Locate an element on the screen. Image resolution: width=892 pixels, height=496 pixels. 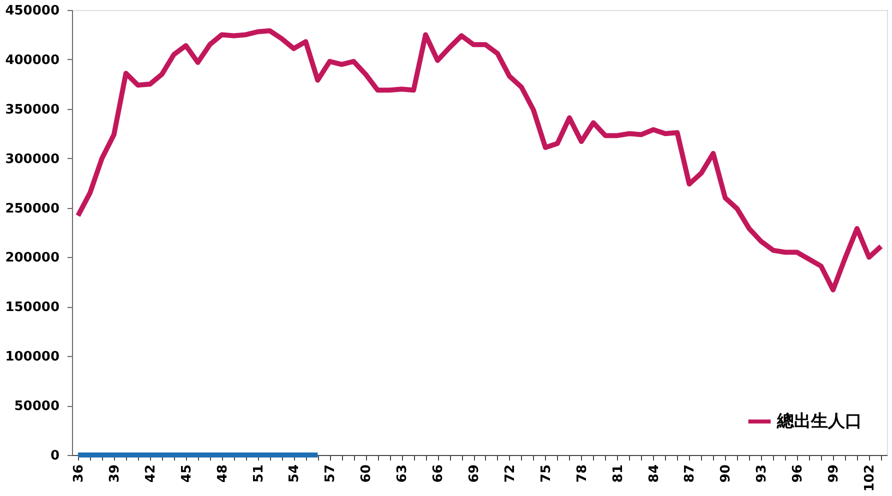
y-tick-label: 450000 is located at coordinates (32, 11).